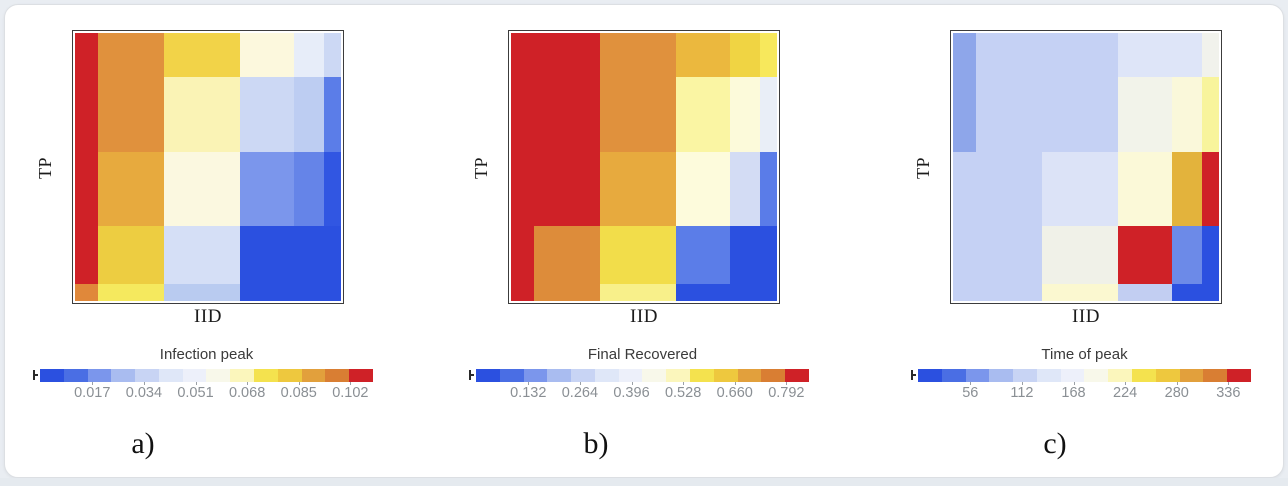 This screenshot has width=1288, height=486. I want to click on colorbar-tick-label: 112, so click(1022, 393).